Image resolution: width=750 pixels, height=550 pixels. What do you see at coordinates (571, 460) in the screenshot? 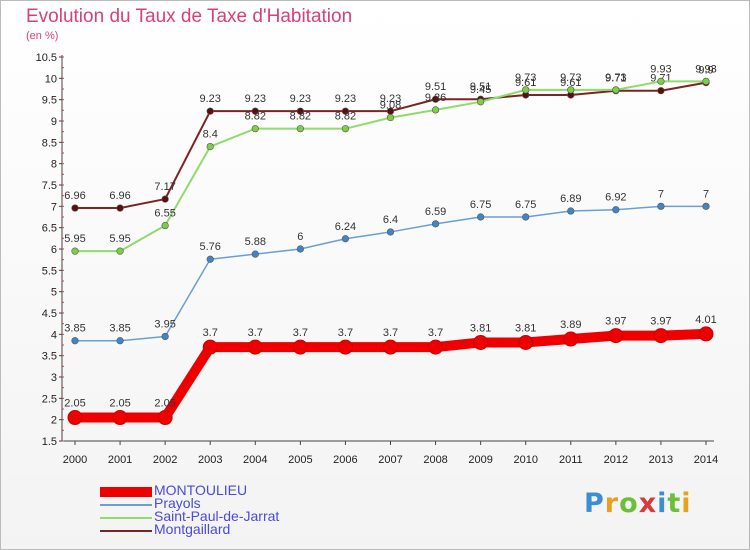
I see `x-tick-label: 2011` at bounding box center [571, 460].